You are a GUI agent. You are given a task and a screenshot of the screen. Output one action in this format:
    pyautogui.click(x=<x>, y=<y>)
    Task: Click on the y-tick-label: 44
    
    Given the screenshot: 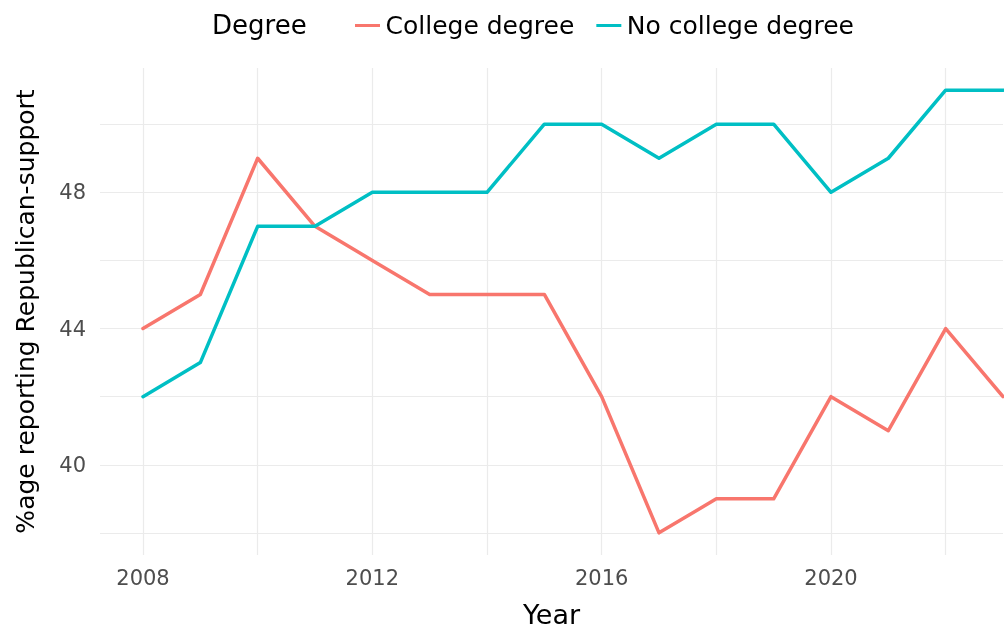 What is the action you would take?
    pyautogui.click(x=72, y=328)
    